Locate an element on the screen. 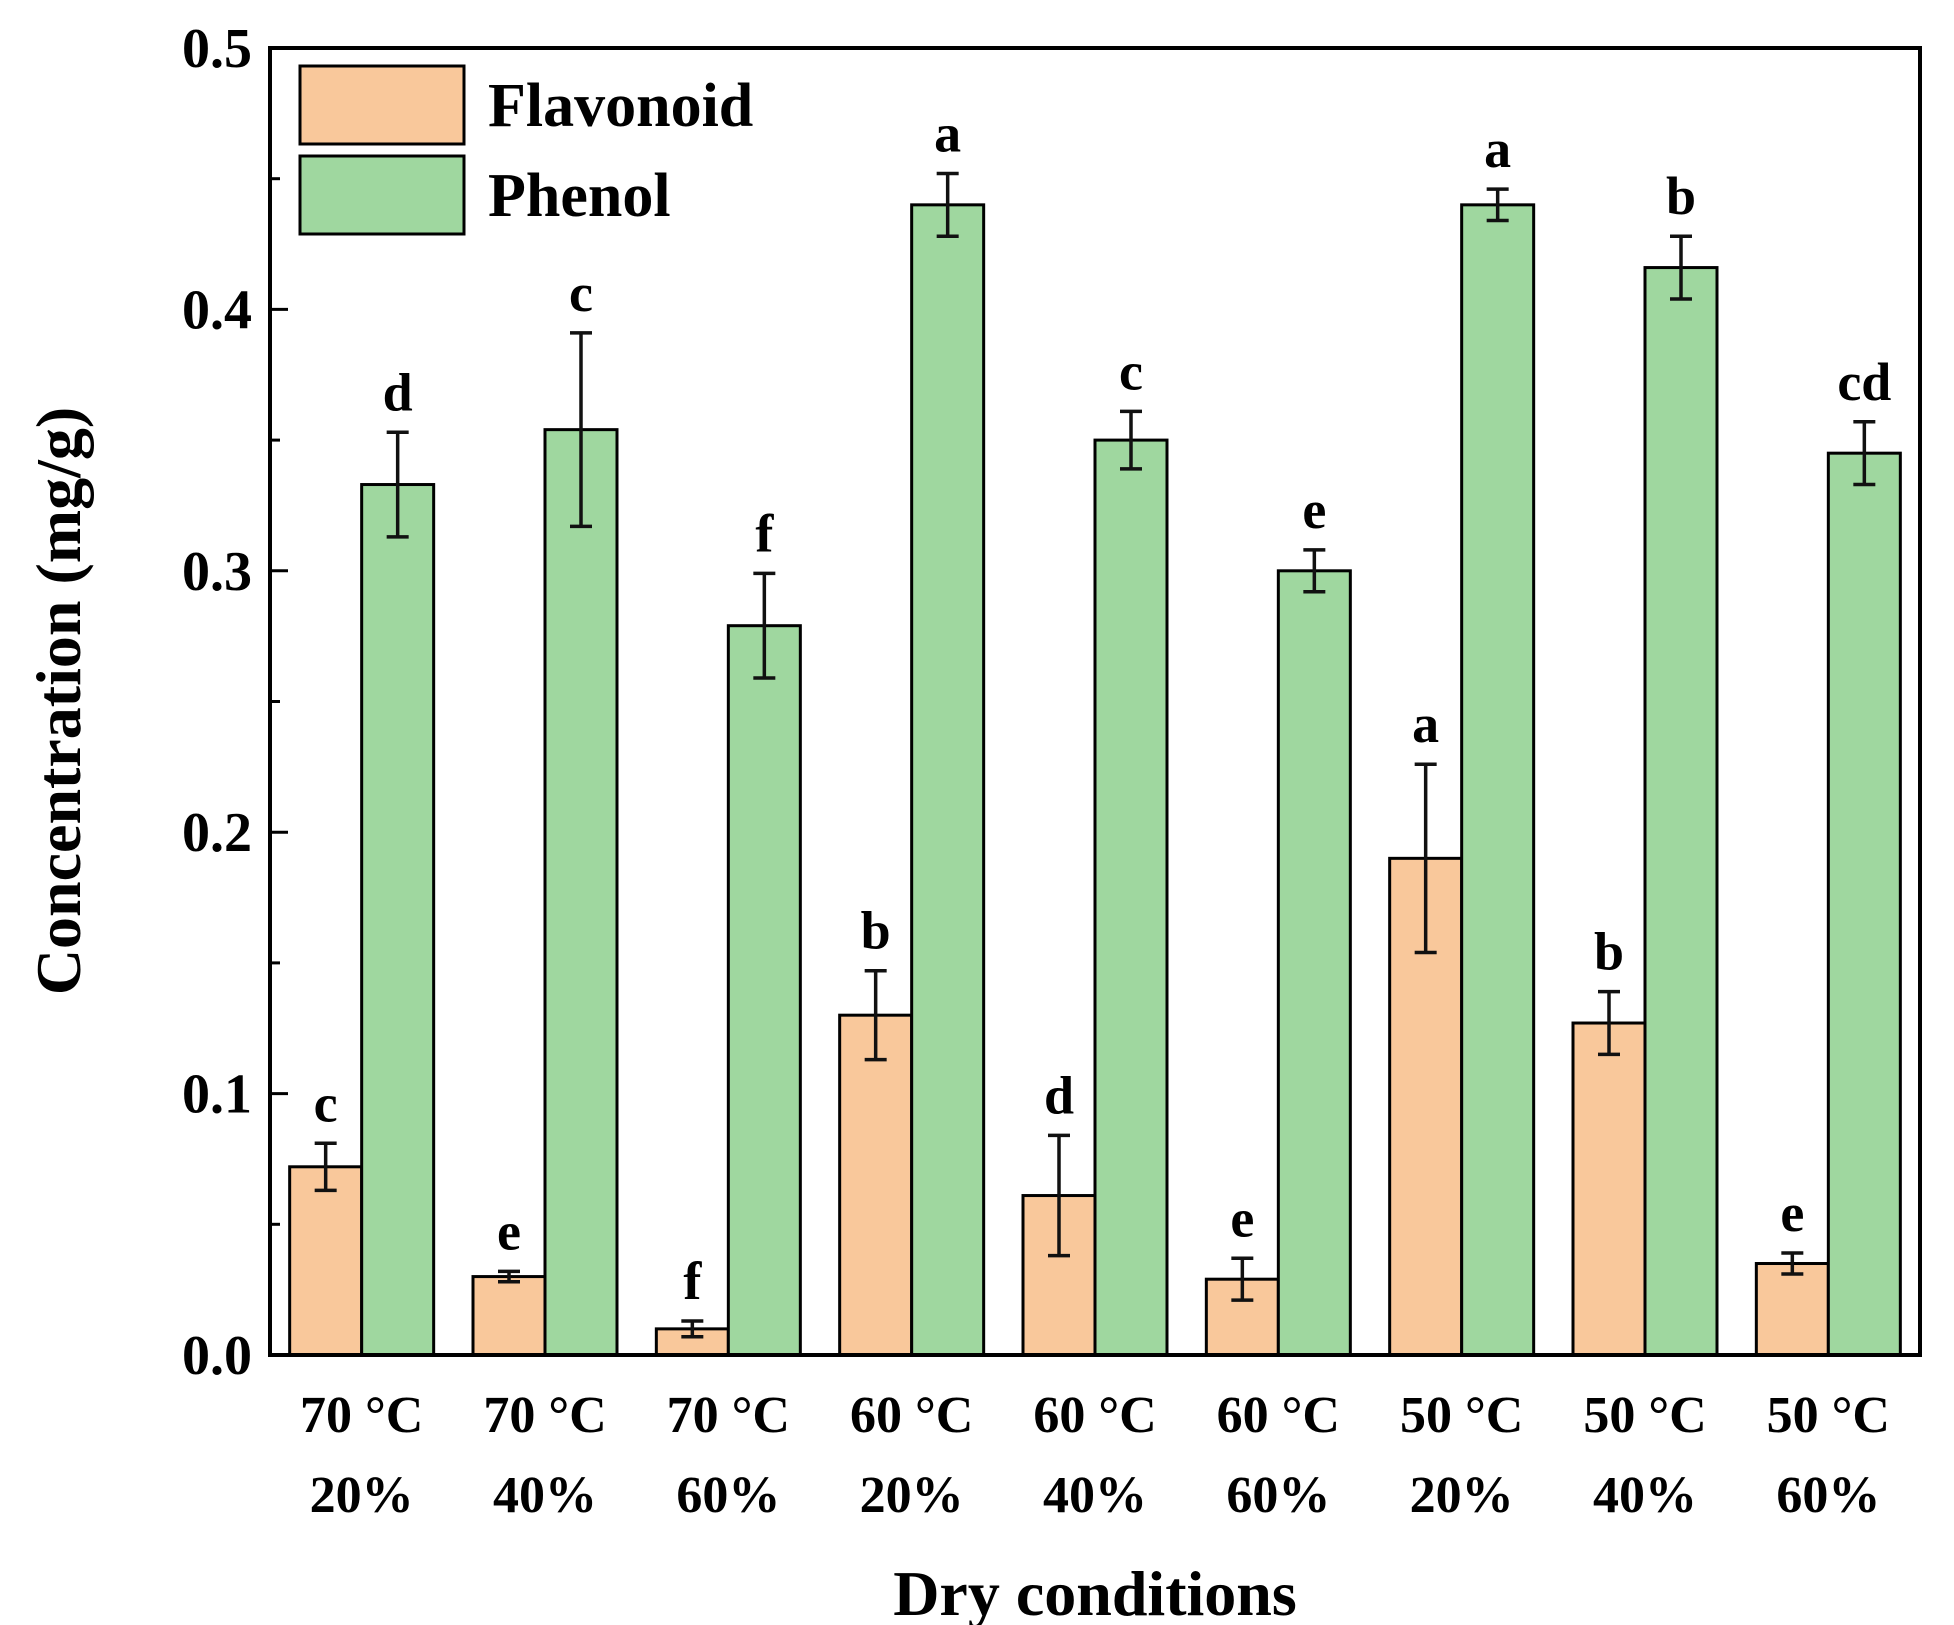 This screenshot has width=1954, height=1625. significance-label-flavonoid: c is located at coordinates (326, 1103).